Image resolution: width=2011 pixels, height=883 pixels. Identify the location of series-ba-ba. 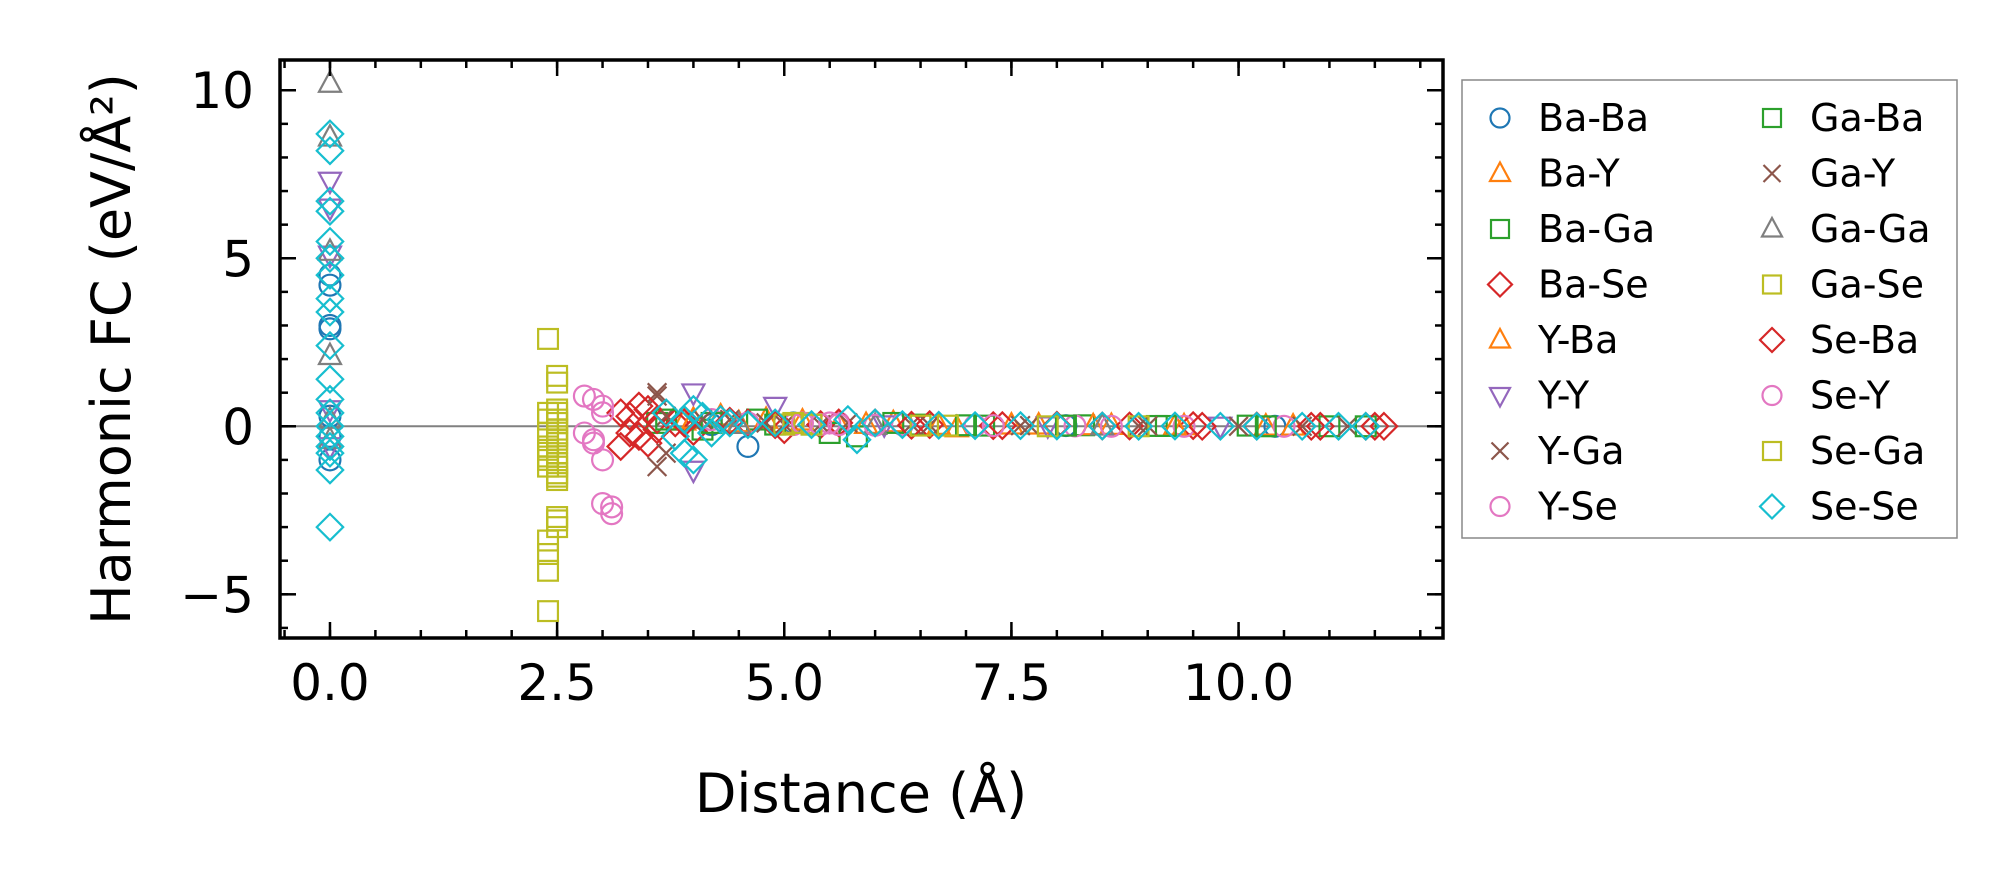
(802, 367).